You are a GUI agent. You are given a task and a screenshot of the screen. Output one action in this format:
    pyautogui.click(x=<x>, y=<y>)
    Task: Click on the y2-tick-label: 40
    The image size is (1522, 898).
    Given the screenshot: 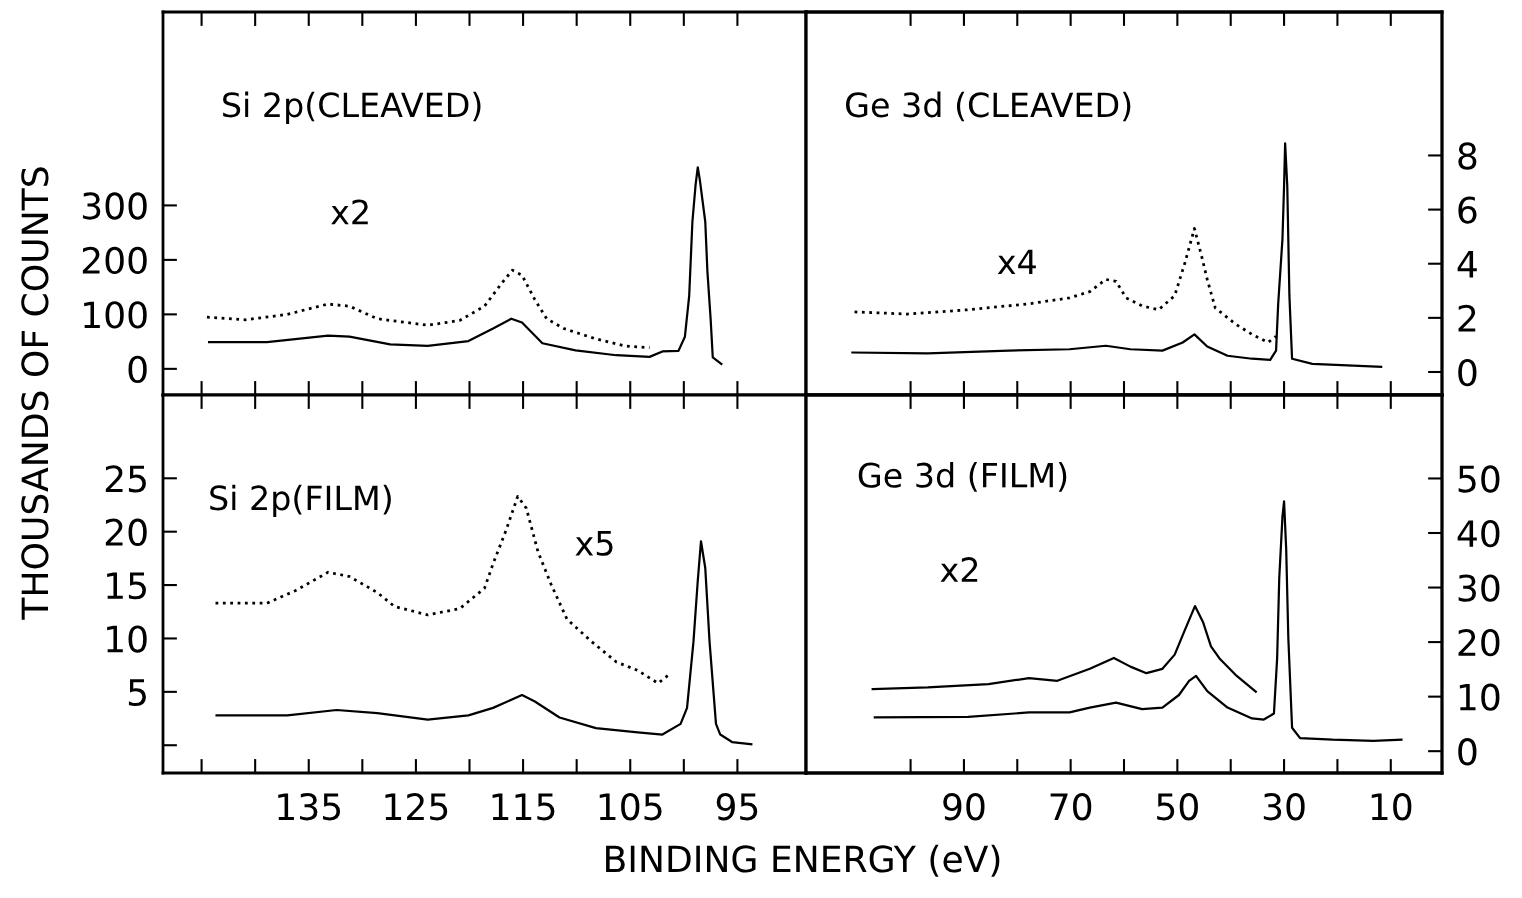 What is the action you would take?
    pyautogui.click(x=1478, y=533)
    